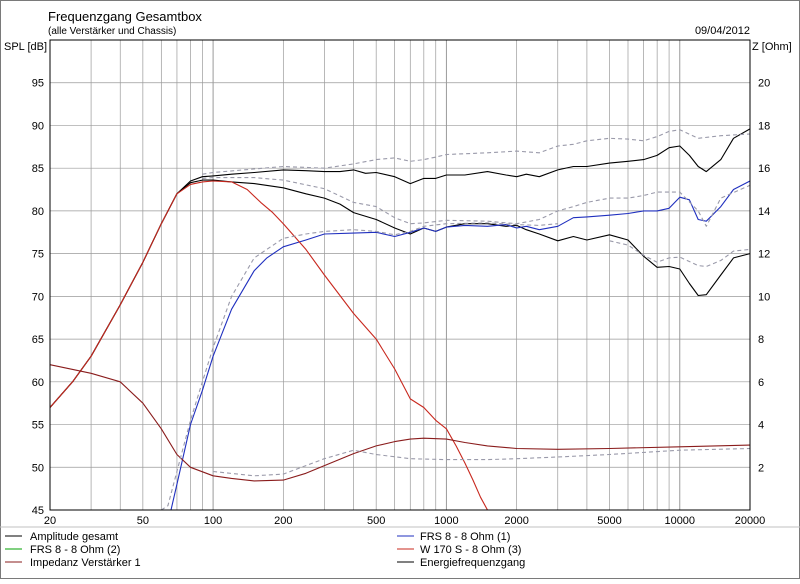  I want to click on legend-item-frs8-2: FRS 8 - 8 Ohm (2), so click(62, 550).